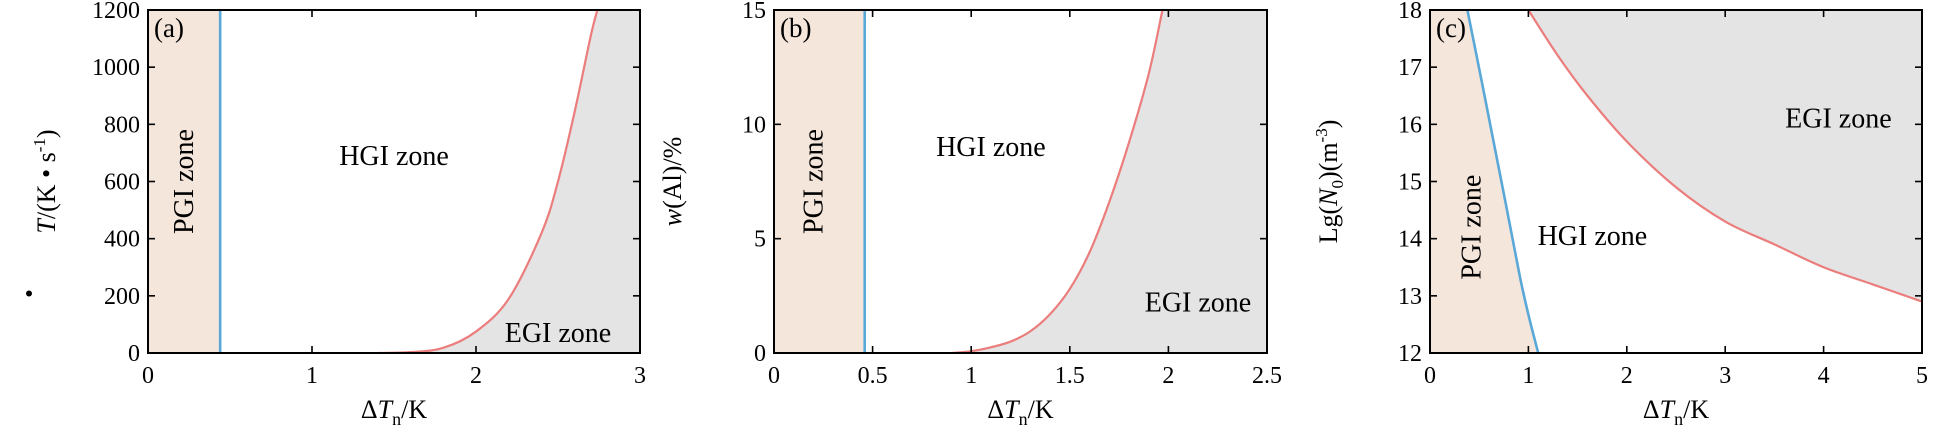 This screenshot has height=428, width=1935. What do you see at coordinates (754, 125) in the screenshot?
I see `y-tick-label: 10` at bounding box center [754, 125].